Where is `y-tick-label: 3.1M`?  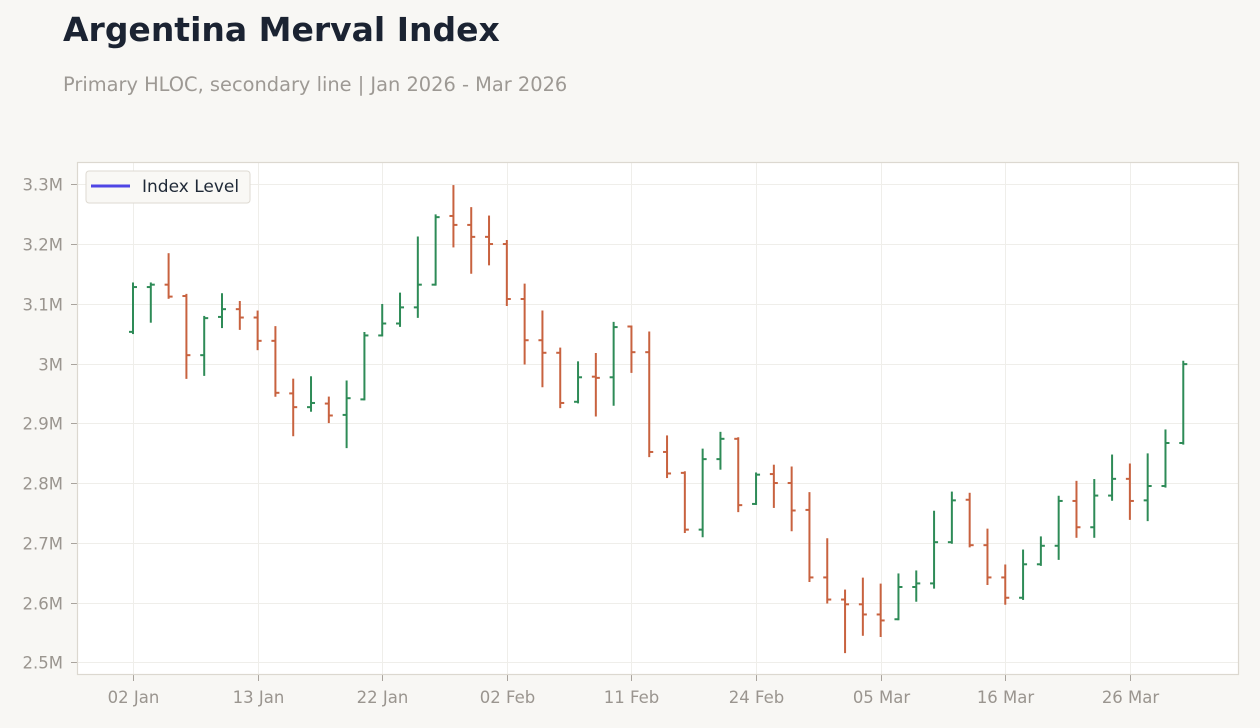
y-tick-label: 3.1M is located at coordinates (43, 305).